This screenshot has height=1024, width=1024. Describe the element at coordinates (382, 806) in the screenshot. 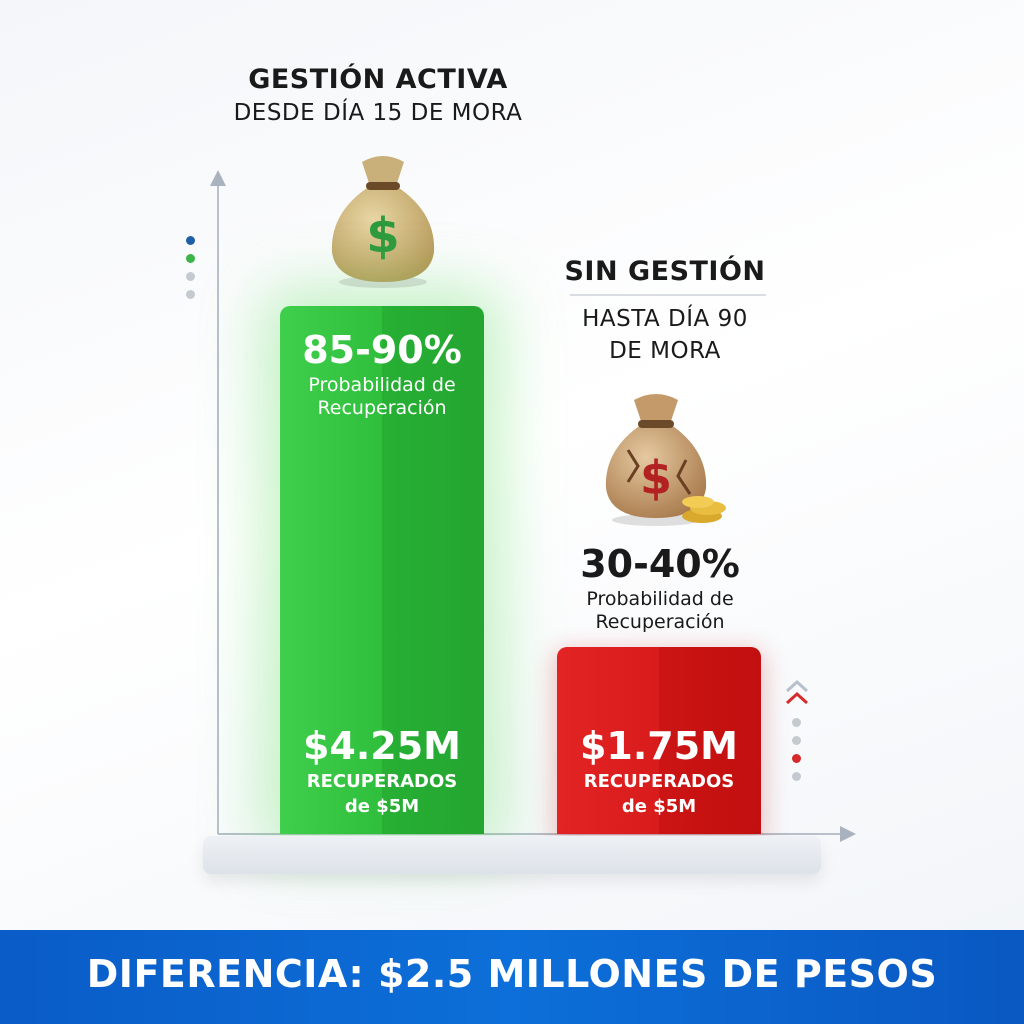

I see `left-amount-label-2: de $5M` at that location.